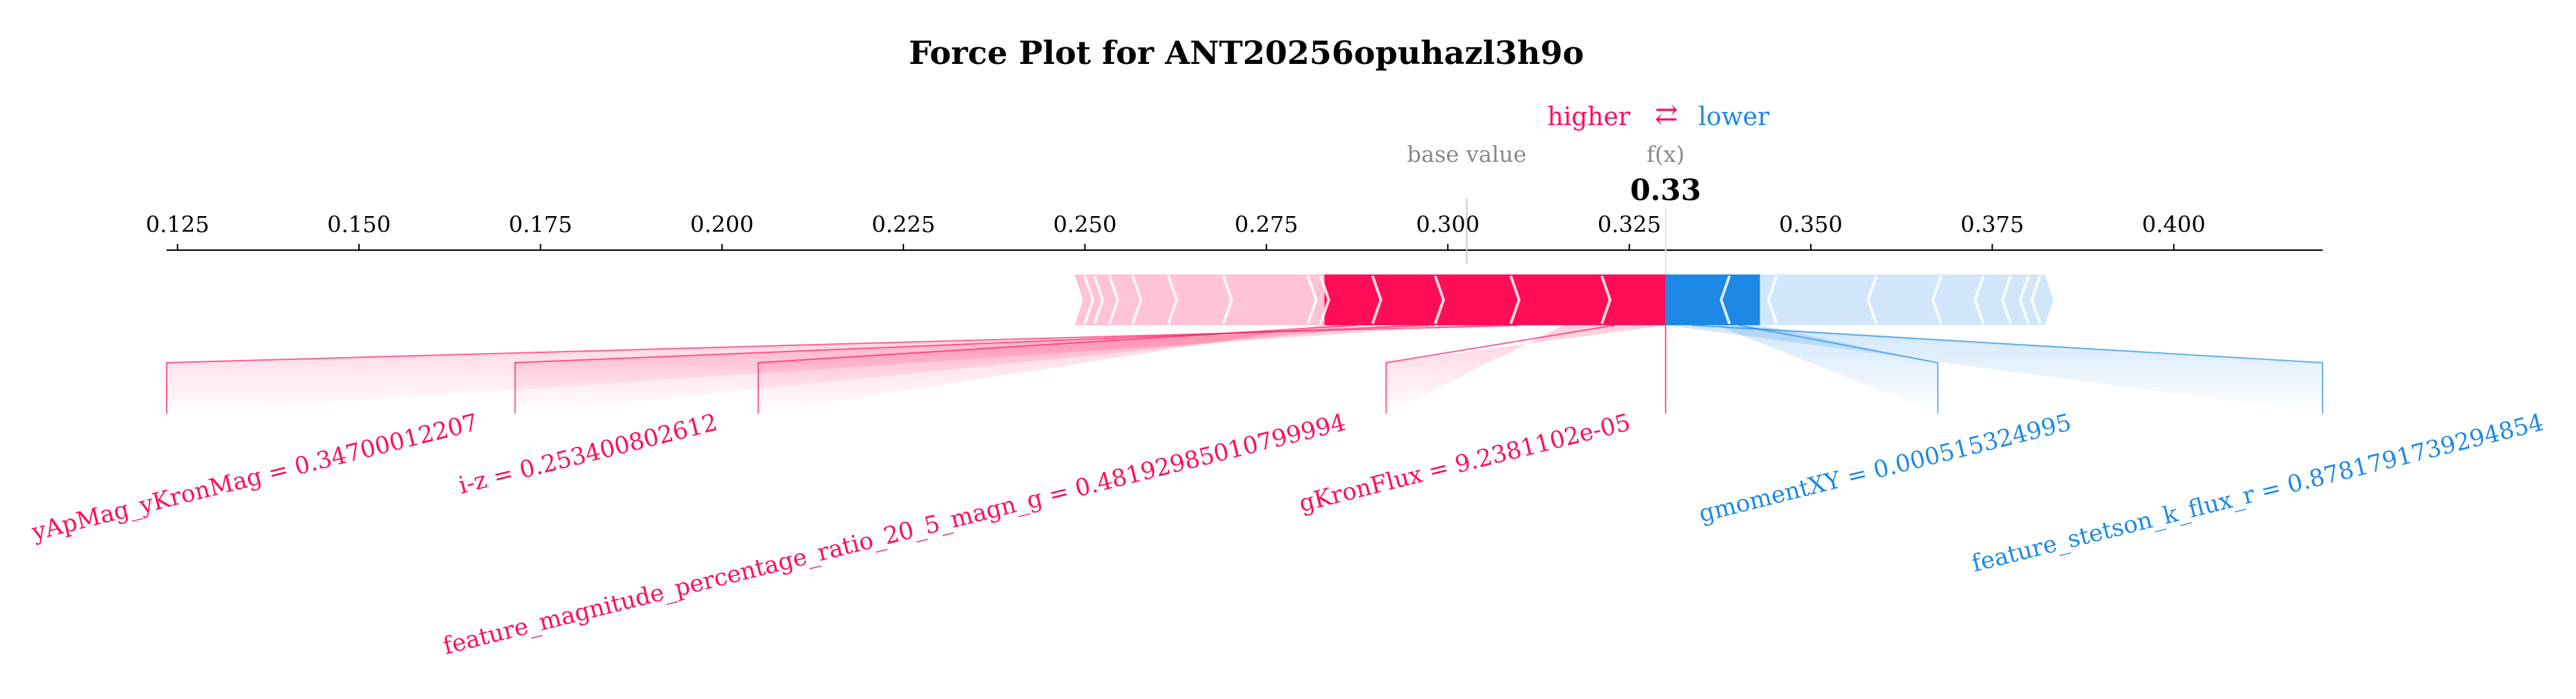 Image resolution: width=2576 pixels, height=699 pixels. What do you see at coordinates (2007, 368) in the screenshot?
I see `negative-connector` at bounding box center [2007, 368].